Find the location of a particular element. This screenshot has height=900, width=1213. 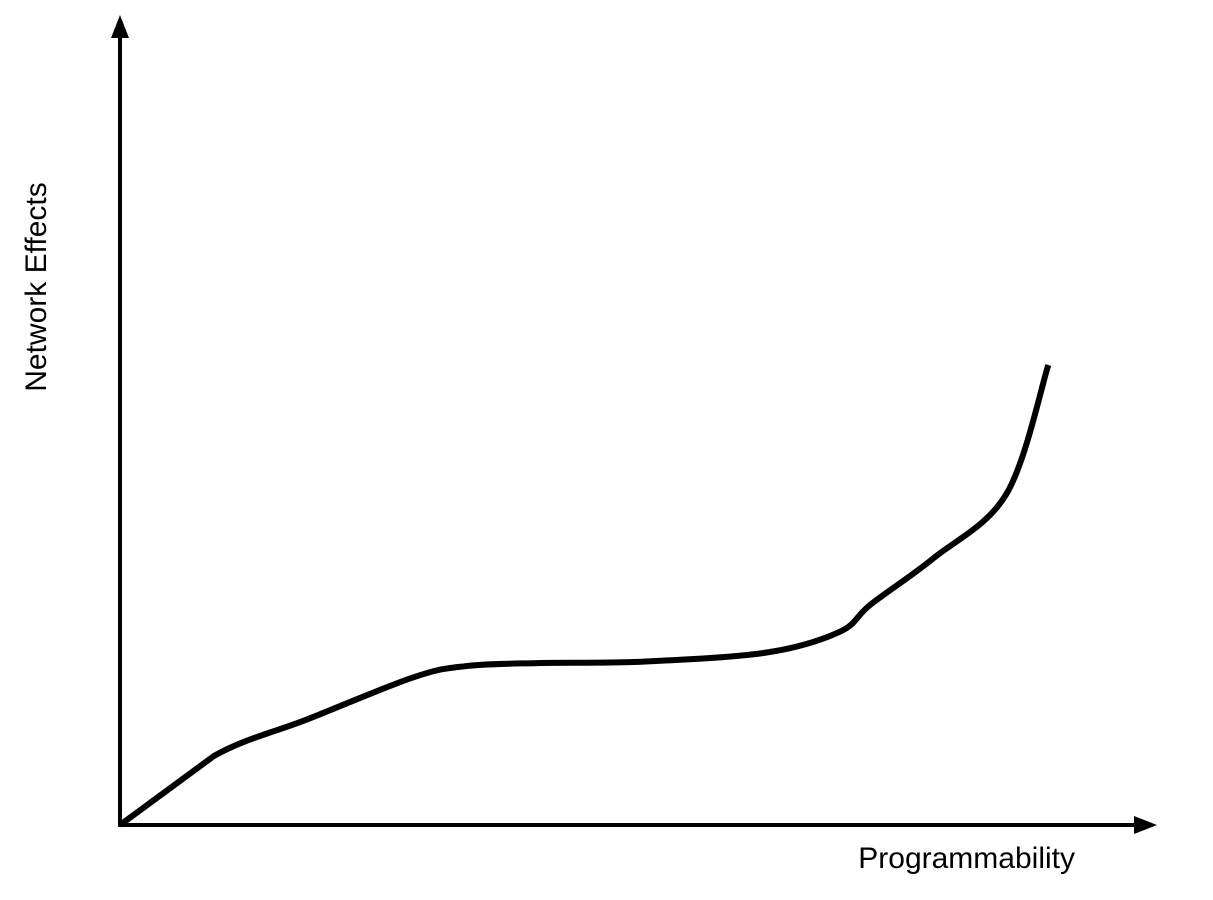

y-axis-arrow is located at coordinates (120, 26).